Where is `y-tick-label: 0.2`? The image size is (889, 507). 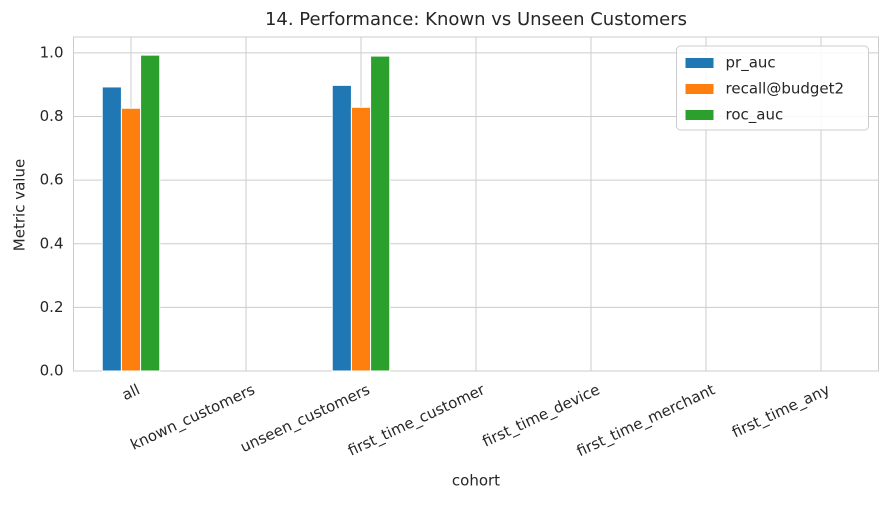 y-tick-label: 0.2 is located at coordinates (52, 307).